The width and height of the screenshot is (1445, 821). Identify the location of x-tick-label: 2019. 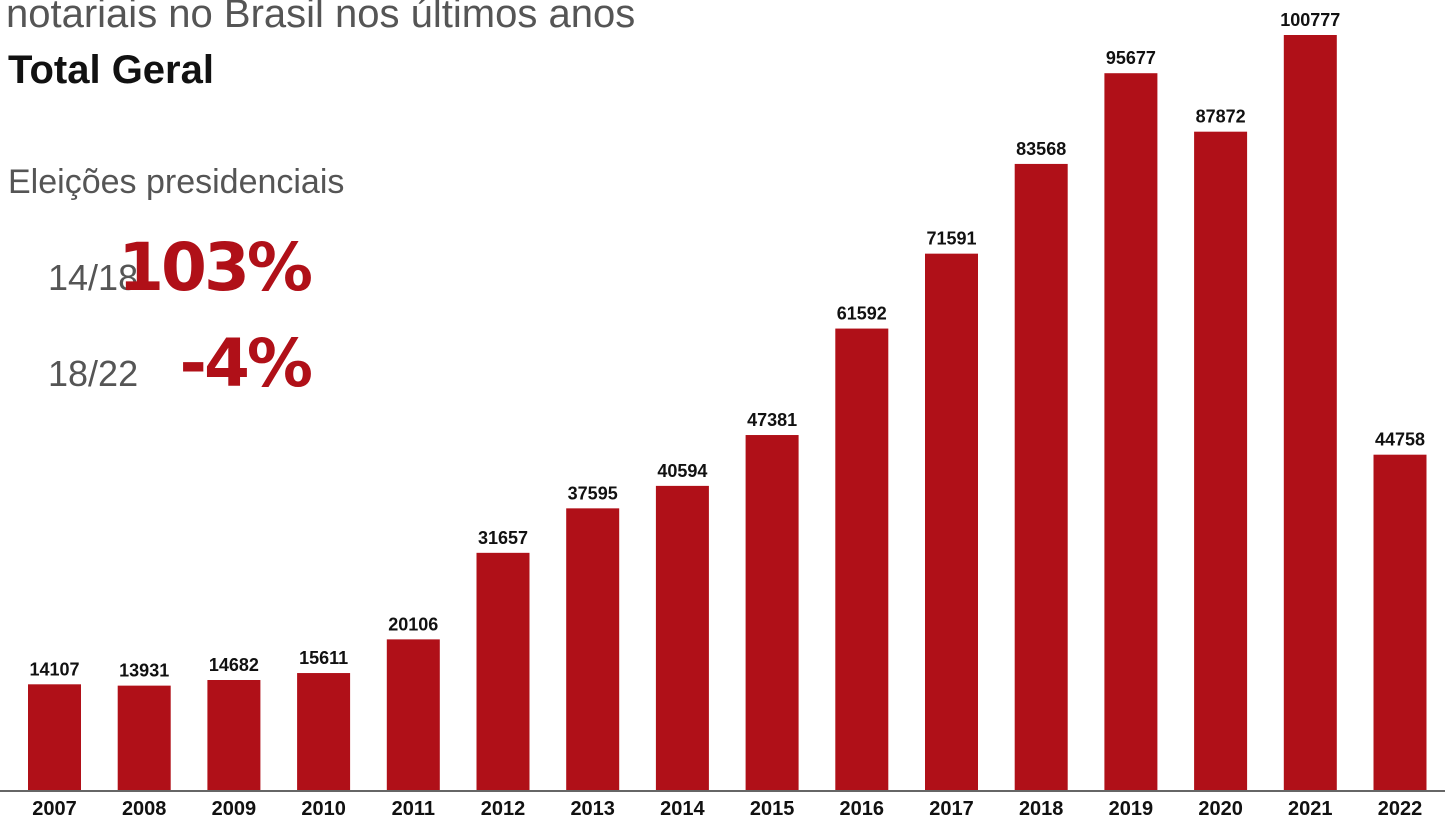
(1131, 809).